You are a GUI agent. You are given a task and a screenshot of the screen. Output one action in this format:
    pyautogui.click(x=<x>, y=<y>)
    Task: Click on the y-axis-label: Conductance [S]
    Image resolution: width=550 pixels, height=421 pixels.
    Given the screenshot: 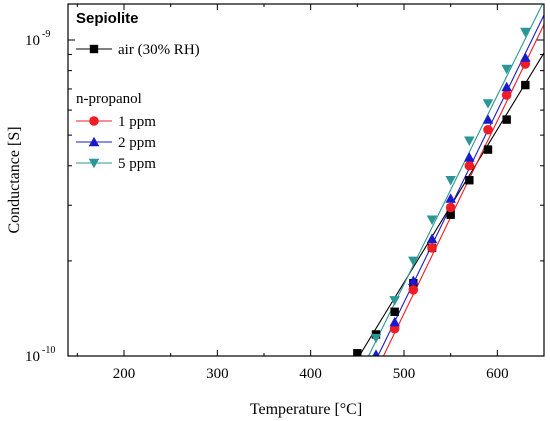 What is the action you would take?
    pyautogui.click(x=14, y=179)
    